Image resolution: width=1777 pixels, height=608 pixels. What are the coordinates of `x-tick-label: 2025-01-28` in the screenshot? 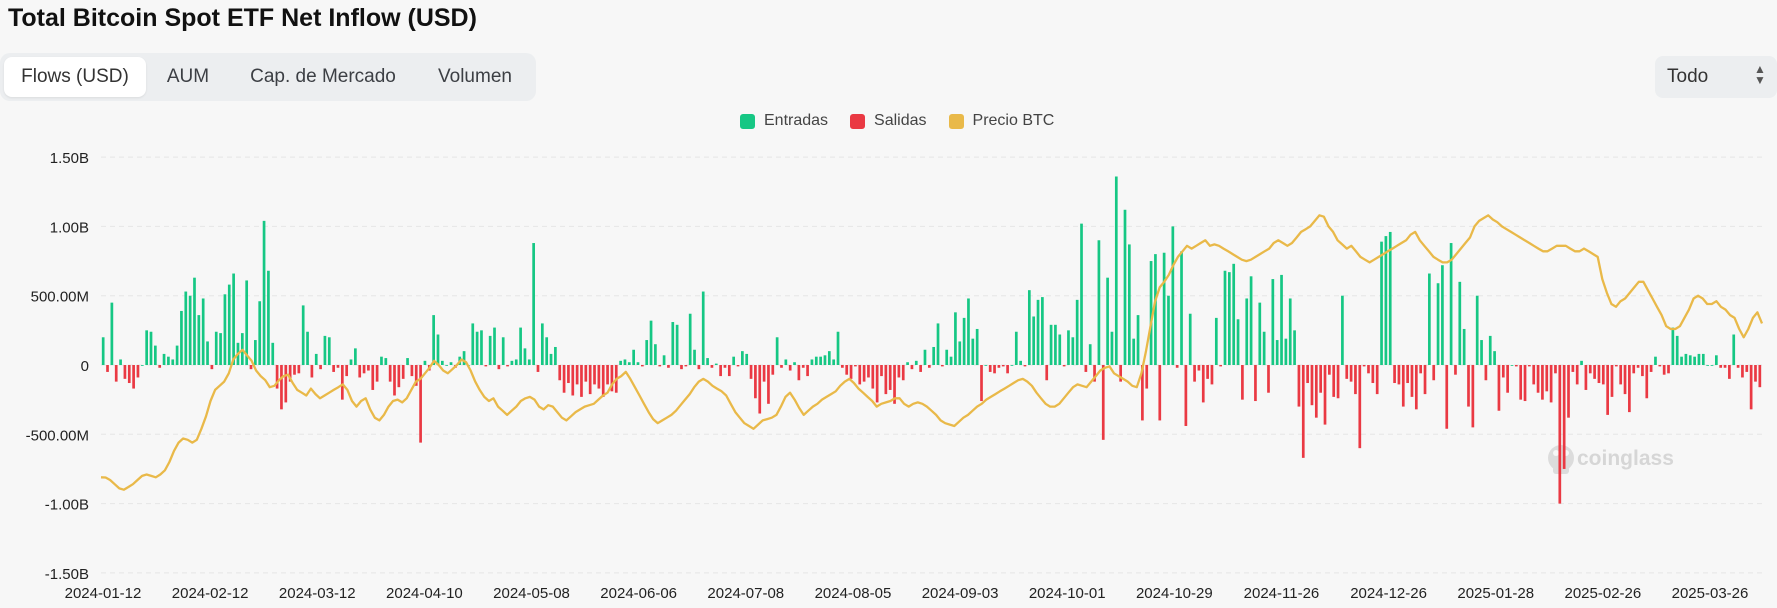 It's located at (1495, 593).